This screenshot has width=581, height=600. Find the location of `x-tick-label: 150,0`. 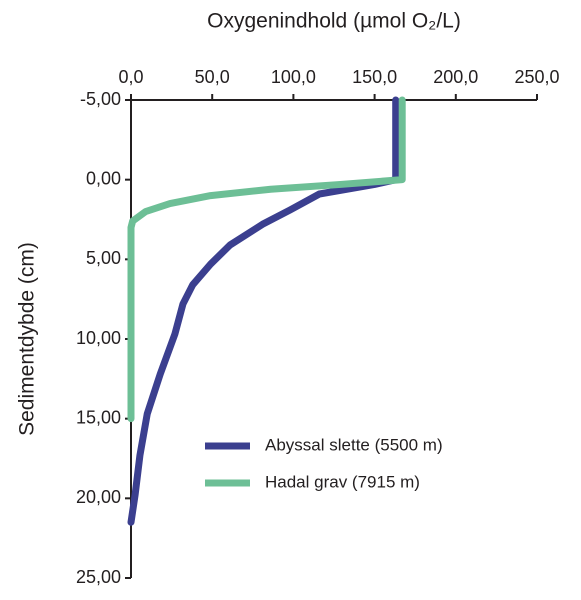

x-tick-label: 150,0 is located at coordinates (374, 77).